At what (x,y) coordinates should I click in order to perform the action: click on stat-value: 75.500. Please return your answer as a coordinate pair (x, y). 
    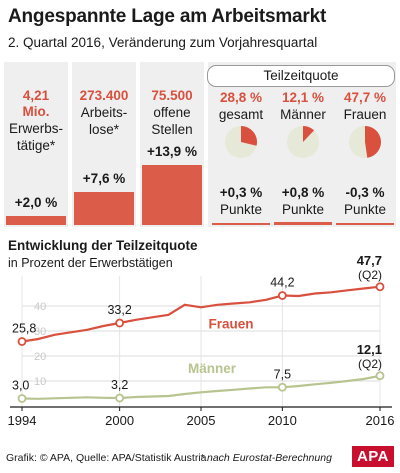
    Looking at the image, I should click on (172, 95).